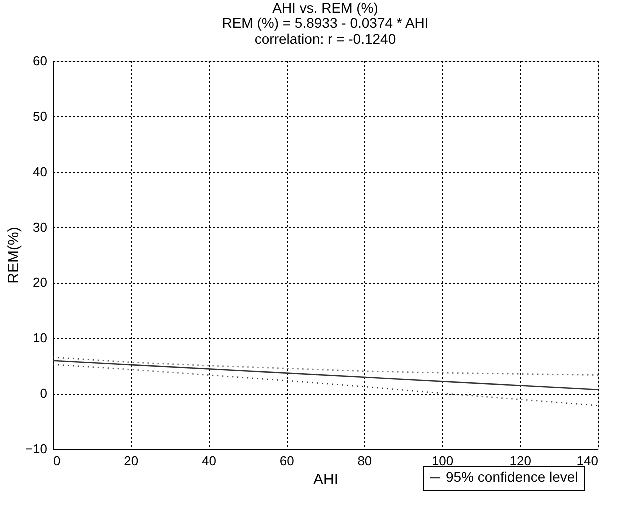  I want to click on x-tick-label: 40, so click(209, 461).